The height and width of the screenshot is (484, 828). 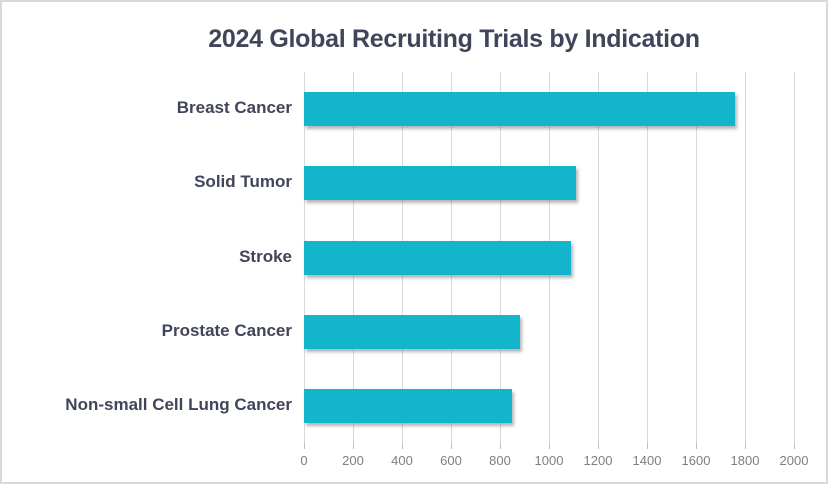 What do you see at coordinates (440, 183) in the screenshot?
I see `bar-solid-tumor` at bounding box center [440, 183].